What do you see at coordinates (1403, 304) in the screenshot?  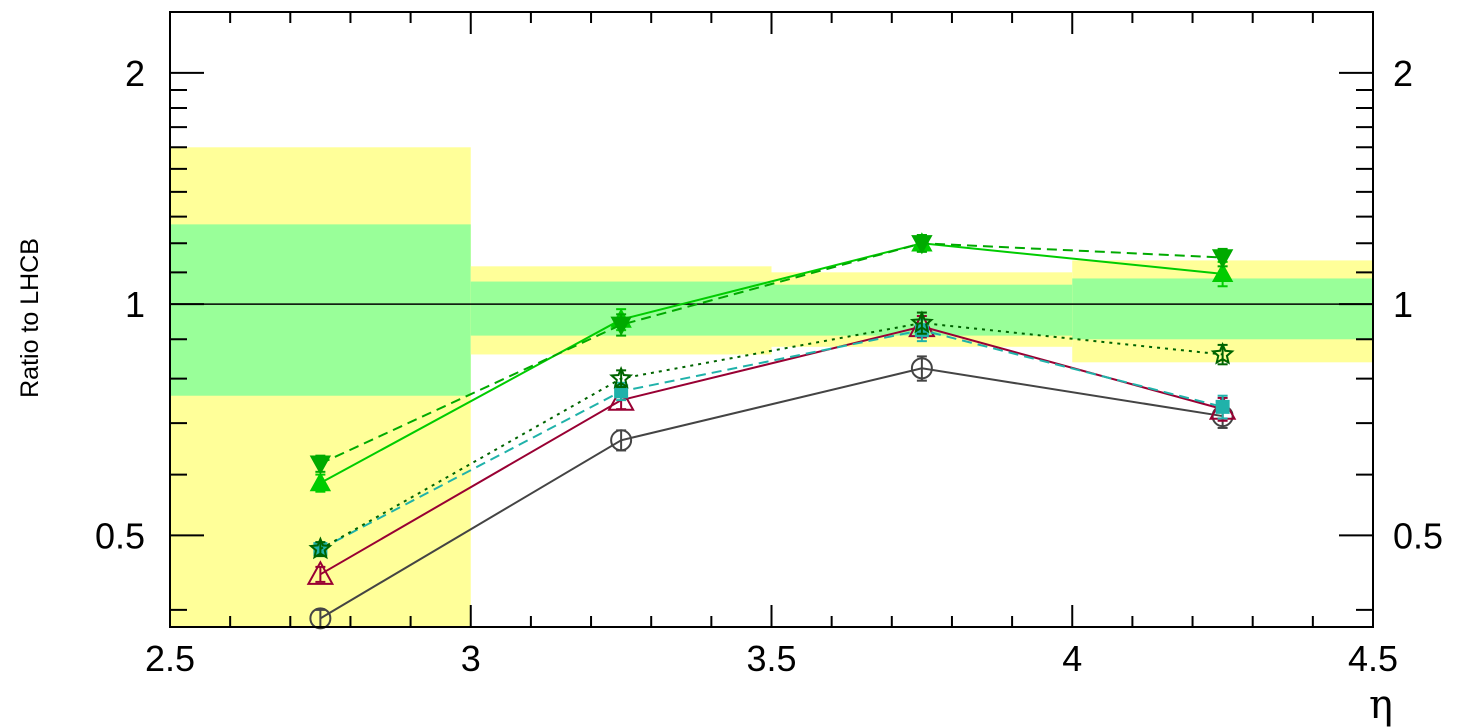 I see `y-tick-label-right-1: 1` at bounding box center [1403, 304].